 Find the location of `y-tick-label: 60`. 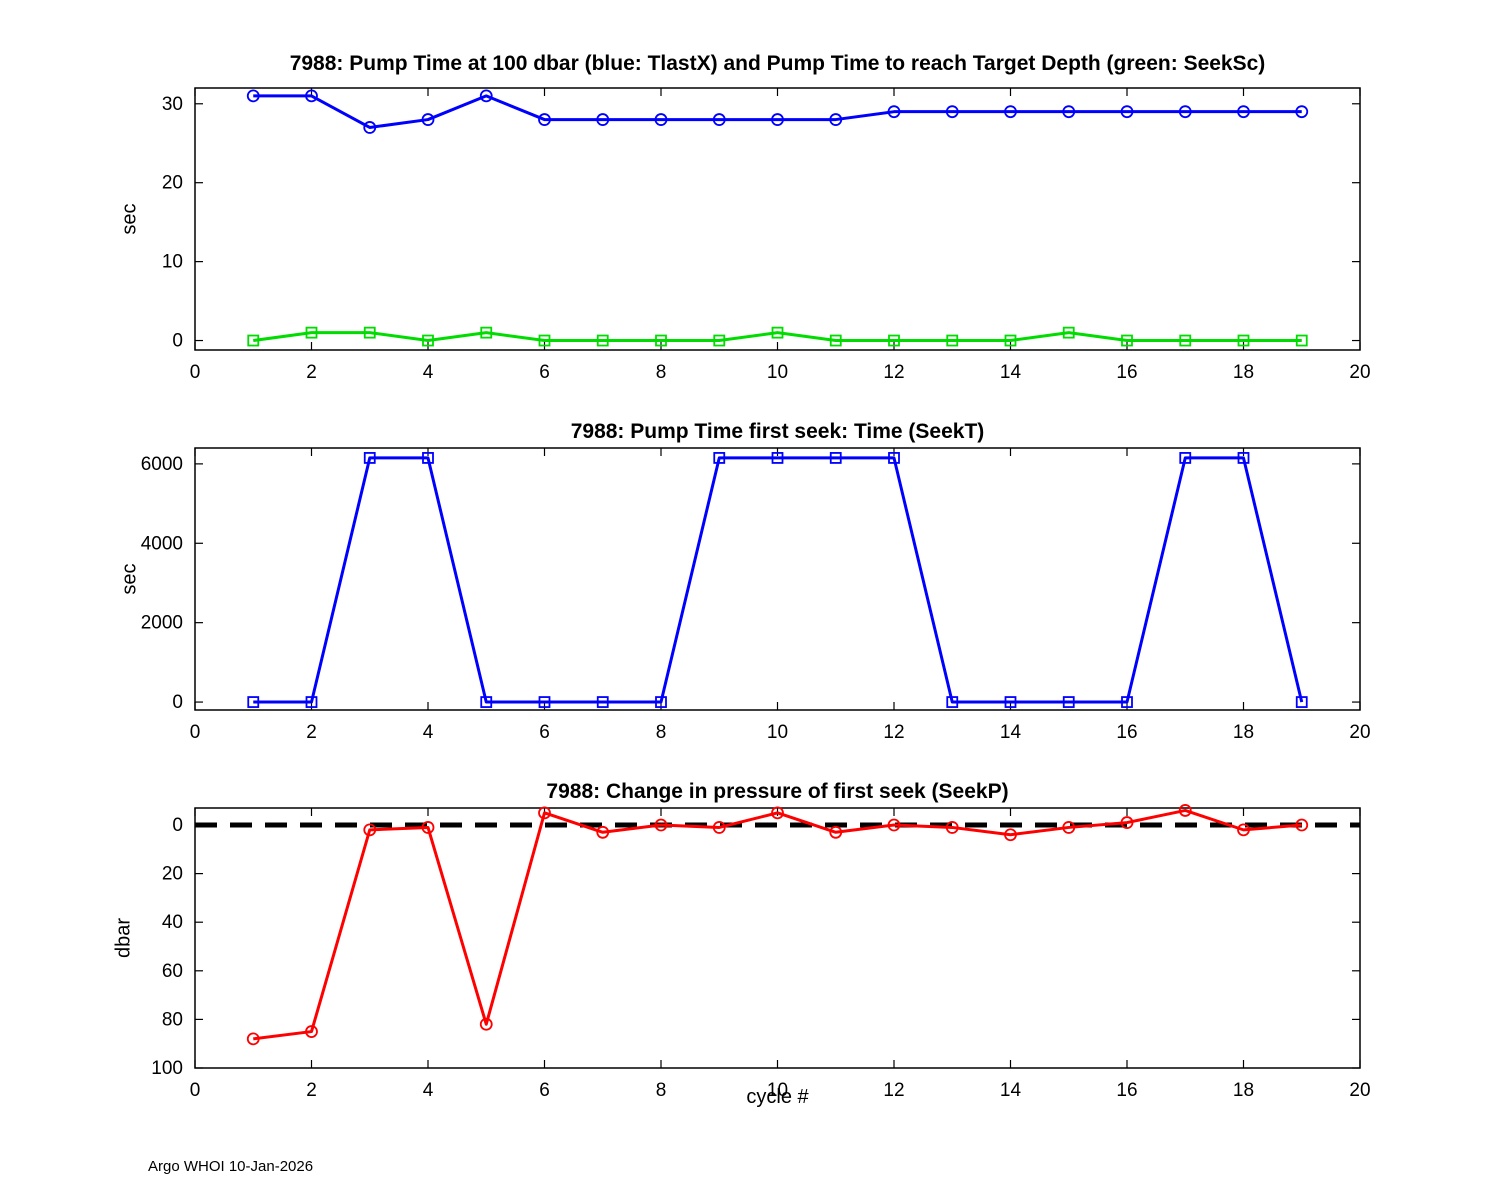

y-tick-label: 60 is located at coordinates (172, 971).